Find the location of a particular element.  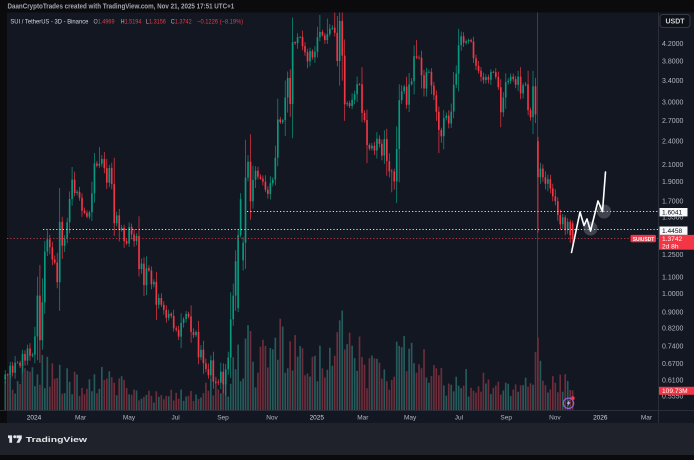

svg-text: 1.1000 is located at coordinates (673, 278).